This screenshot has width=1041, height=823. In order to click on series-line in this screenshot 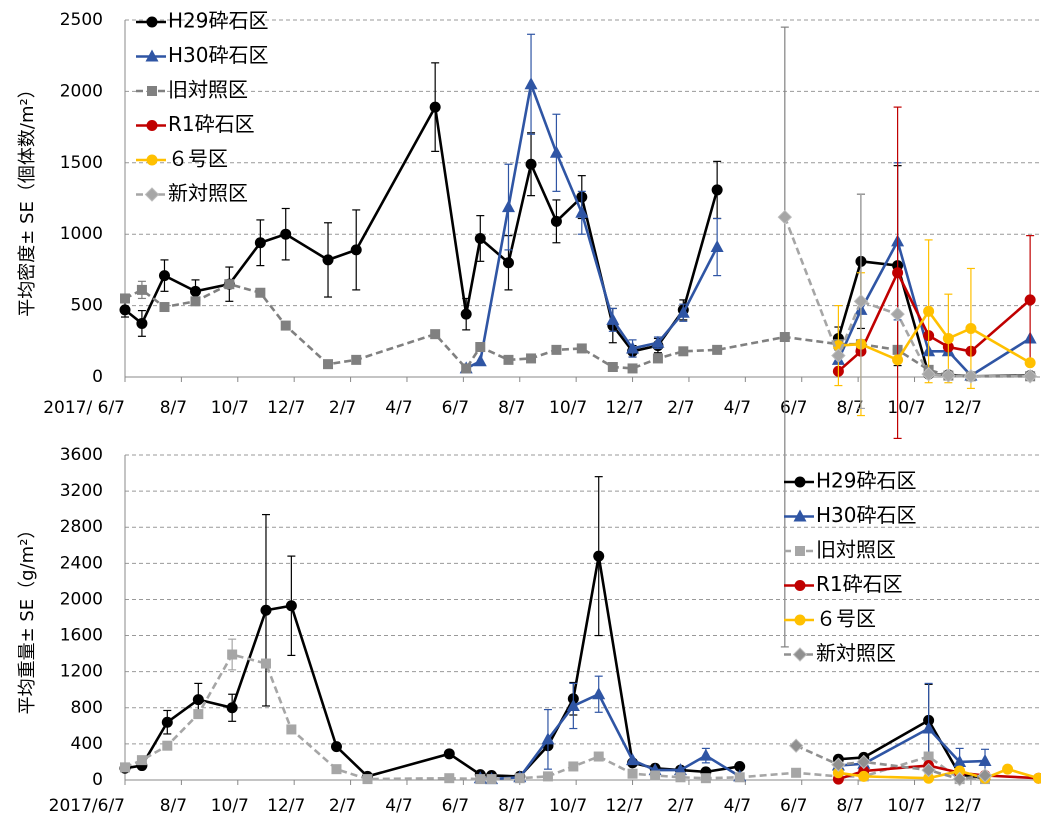, I will do `click(890, 762)`.